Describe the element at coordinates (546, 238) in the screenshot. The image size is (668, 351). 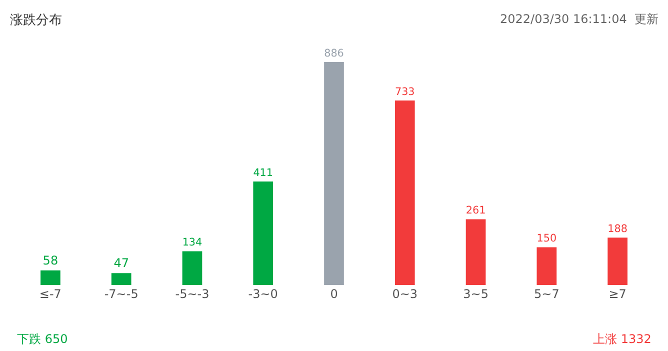
I see `data-label: 150` at that location.